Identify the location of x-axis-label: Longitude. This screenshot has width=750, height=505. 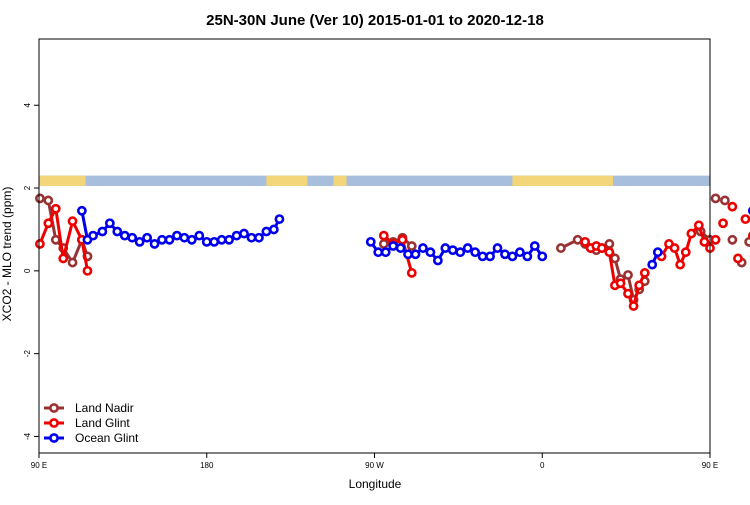
(375, 484).